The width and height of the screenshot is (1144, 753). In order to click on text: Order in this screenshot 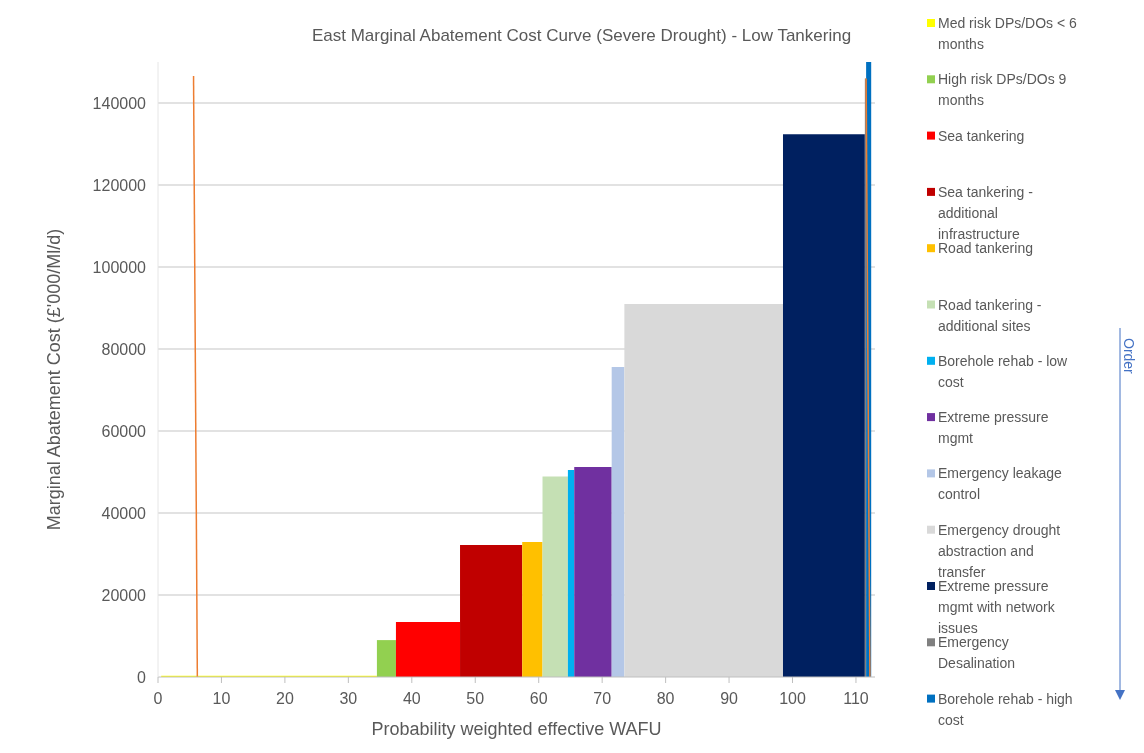, I will do `click(1129, 356)`.